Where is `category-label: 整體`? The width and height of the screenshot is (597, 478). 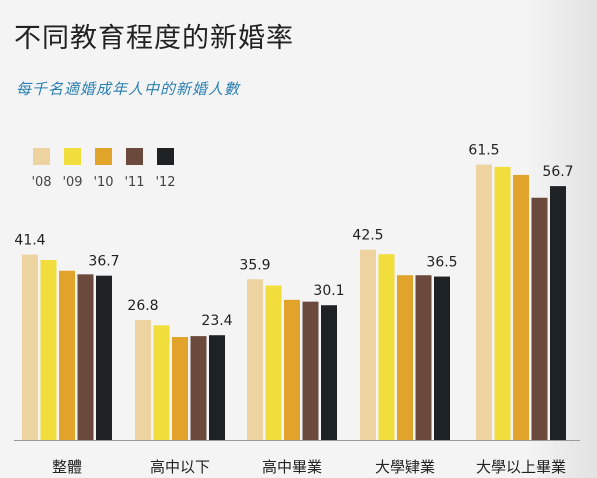
category-label: 整體 is located at coordinates (67, 467).